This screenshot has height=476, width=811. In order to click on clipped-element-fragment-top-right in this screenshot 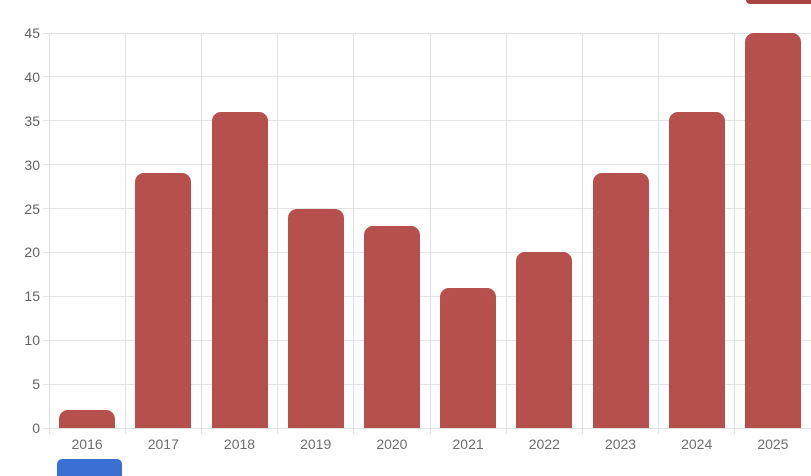, I will do `click(778, 2)`.